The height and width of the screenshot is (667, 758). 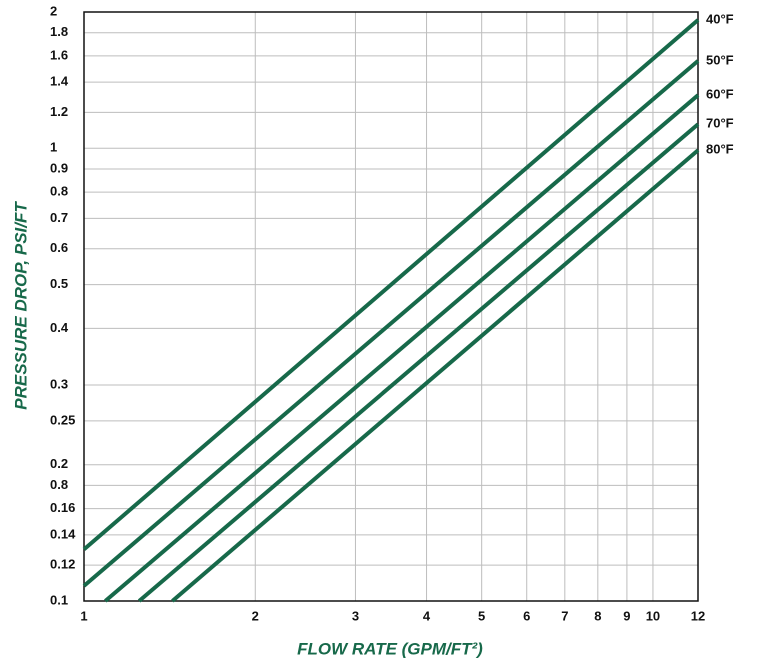 What do you see at coordinates (53, 10) in the screenshot?
I see `y-tick-label: 2` at bounding box center [53, 10].